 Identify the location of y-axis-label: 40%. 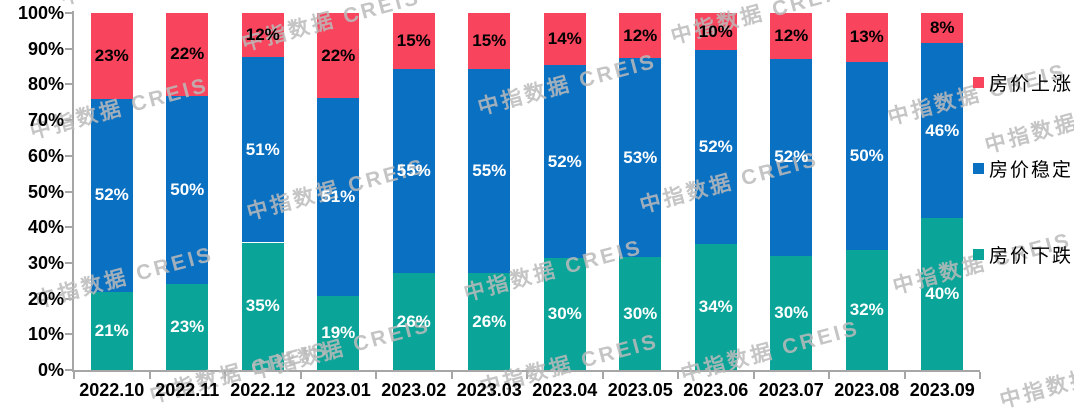
(45, 227).